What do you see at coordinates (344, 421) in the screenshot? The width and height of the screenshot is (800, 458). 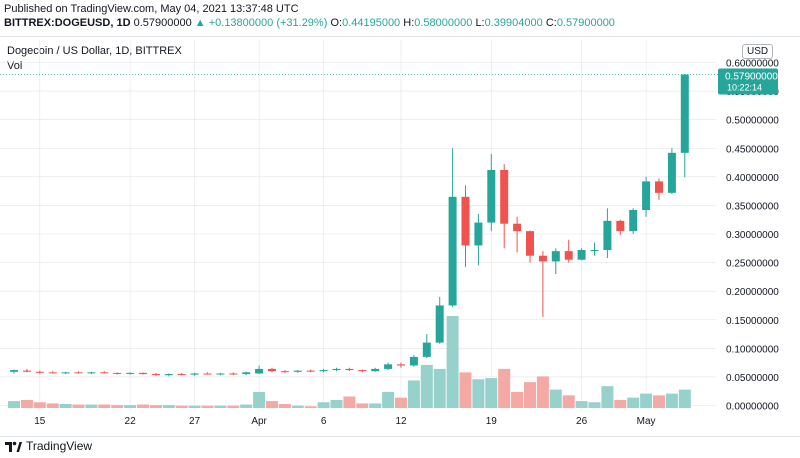 I see `time-axis: 15 22 27 Apr 6 12 19 26 May` at bounding box center [344, 421].